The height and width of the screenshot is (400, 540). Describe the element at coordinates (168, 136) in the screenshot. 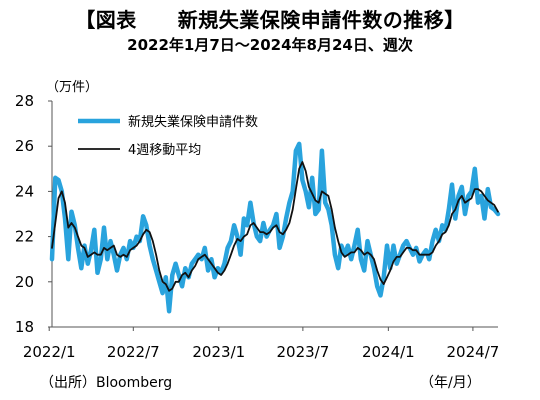

I see `legend: 新規失業保険申請件数 4週移動平均` at that location.